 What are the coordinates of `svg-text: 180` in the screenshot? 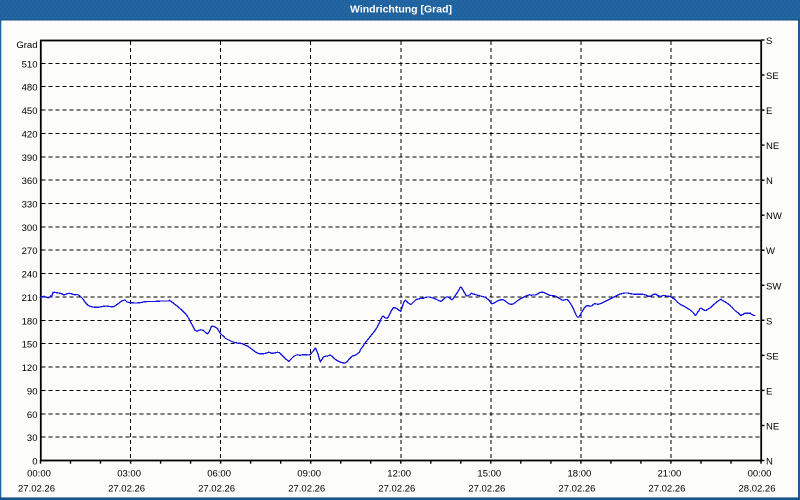 It's located at (30, 321).